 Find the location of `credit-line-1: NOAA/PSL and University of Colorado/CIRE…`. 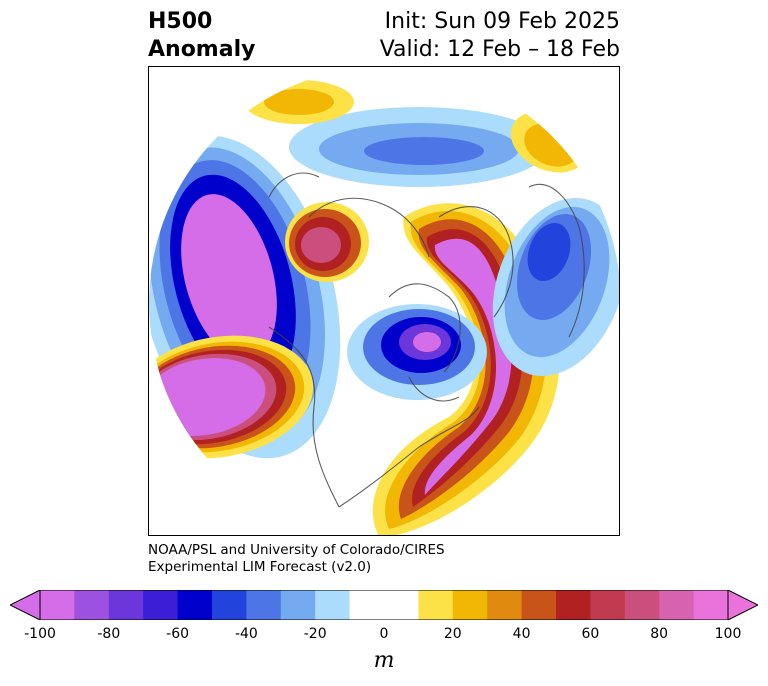

credit-line-1: NOAA/PSL and University of Colorado/CIRE… is located at coordinates (296, 550).